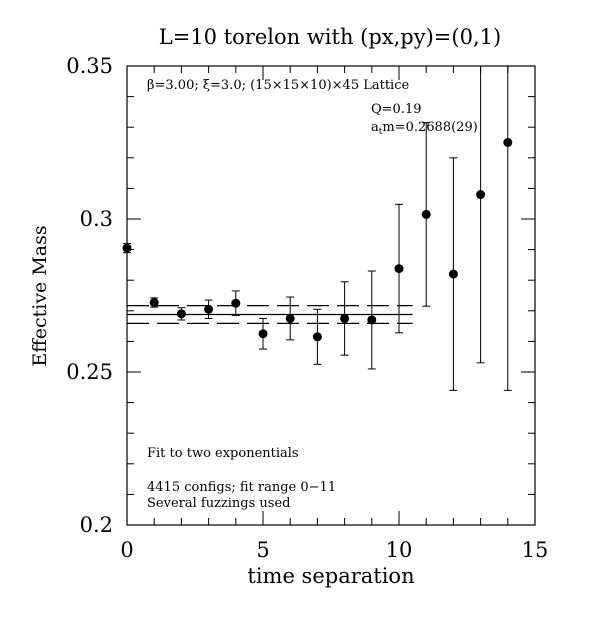  Describe the element at coordinates (334, 550) in the screenshot. I see `x-tick-labels: 0 5 10 15` at that location.